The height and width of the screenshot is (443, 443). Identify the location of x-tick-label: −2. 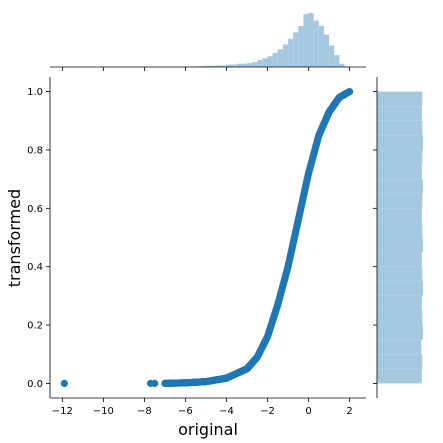
(267, 411).